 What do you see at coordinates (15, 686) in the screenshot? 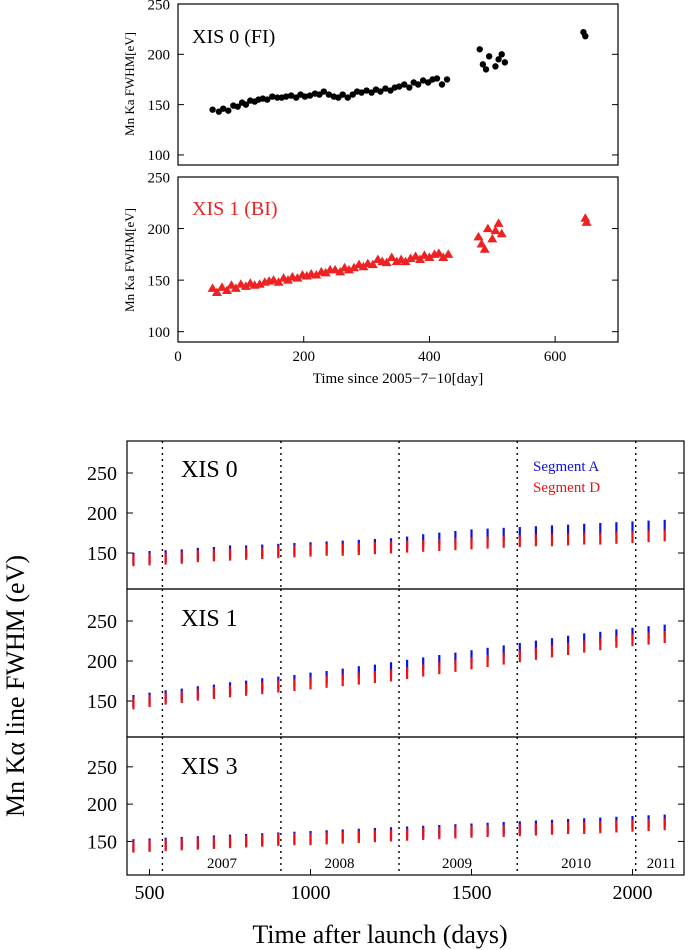
I see `lower-y-axis-label: Mn Kα line FWHM (eV)` at bounding box center [15, 686].